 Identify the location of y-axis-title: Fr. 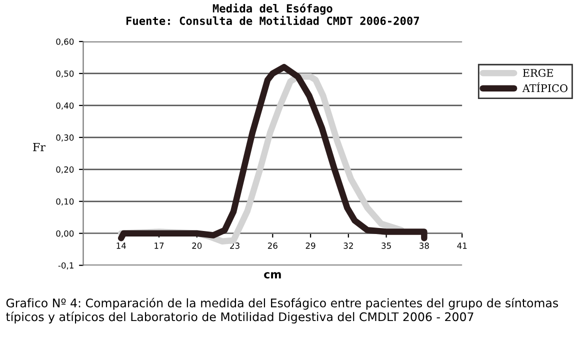
(39, 147).